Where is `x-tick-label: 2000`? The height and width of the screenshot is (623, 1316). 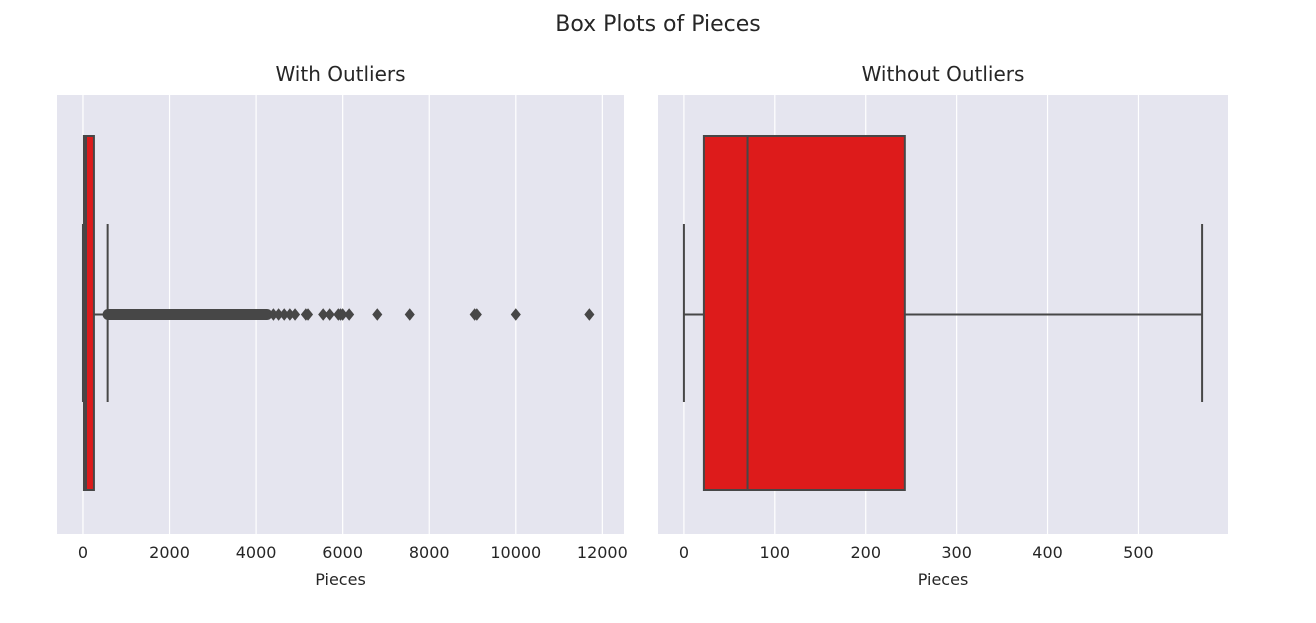 x-tick-label: 2000 is located at coordinates (169, 552).